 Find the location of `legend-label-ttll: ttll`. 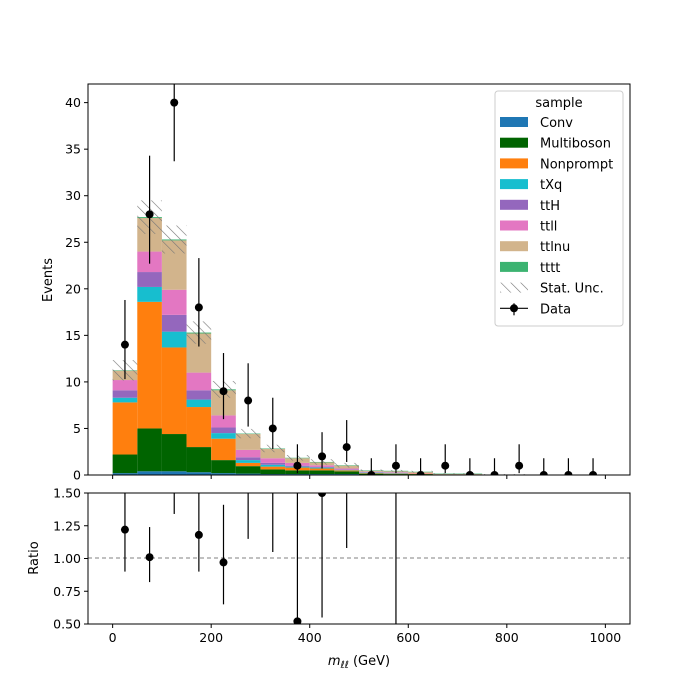

legend-label-ttll: ttll is located at coordinates (548, 227).